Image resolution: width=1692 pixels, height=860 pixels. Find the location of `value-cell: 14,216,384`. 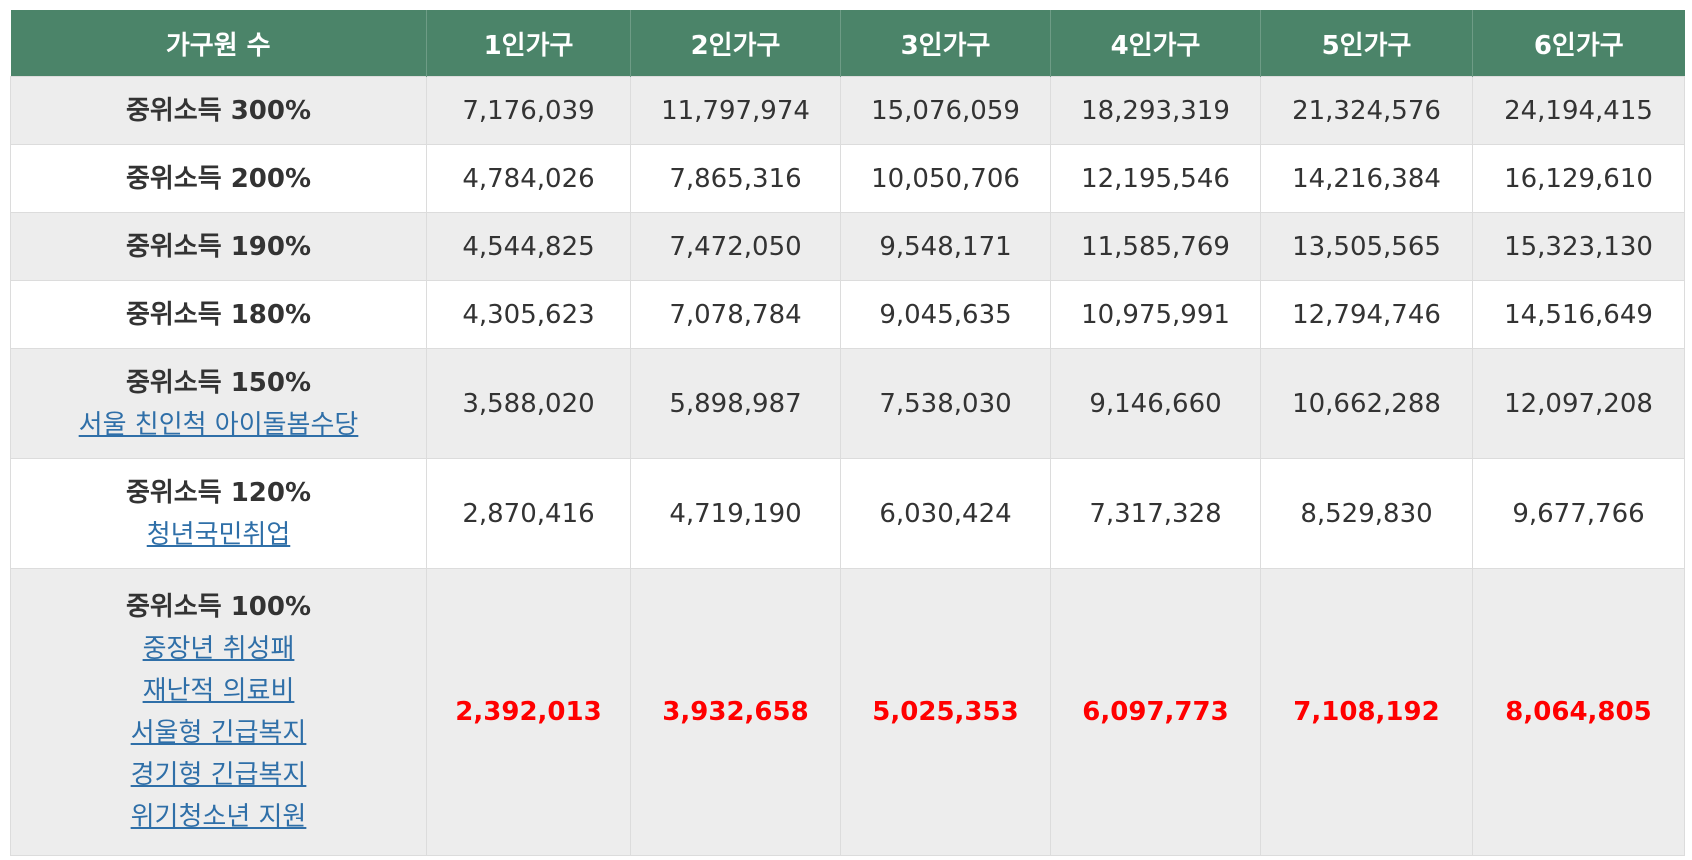

value-cell: 14,216,384 is located at coordinates (1366, 178).